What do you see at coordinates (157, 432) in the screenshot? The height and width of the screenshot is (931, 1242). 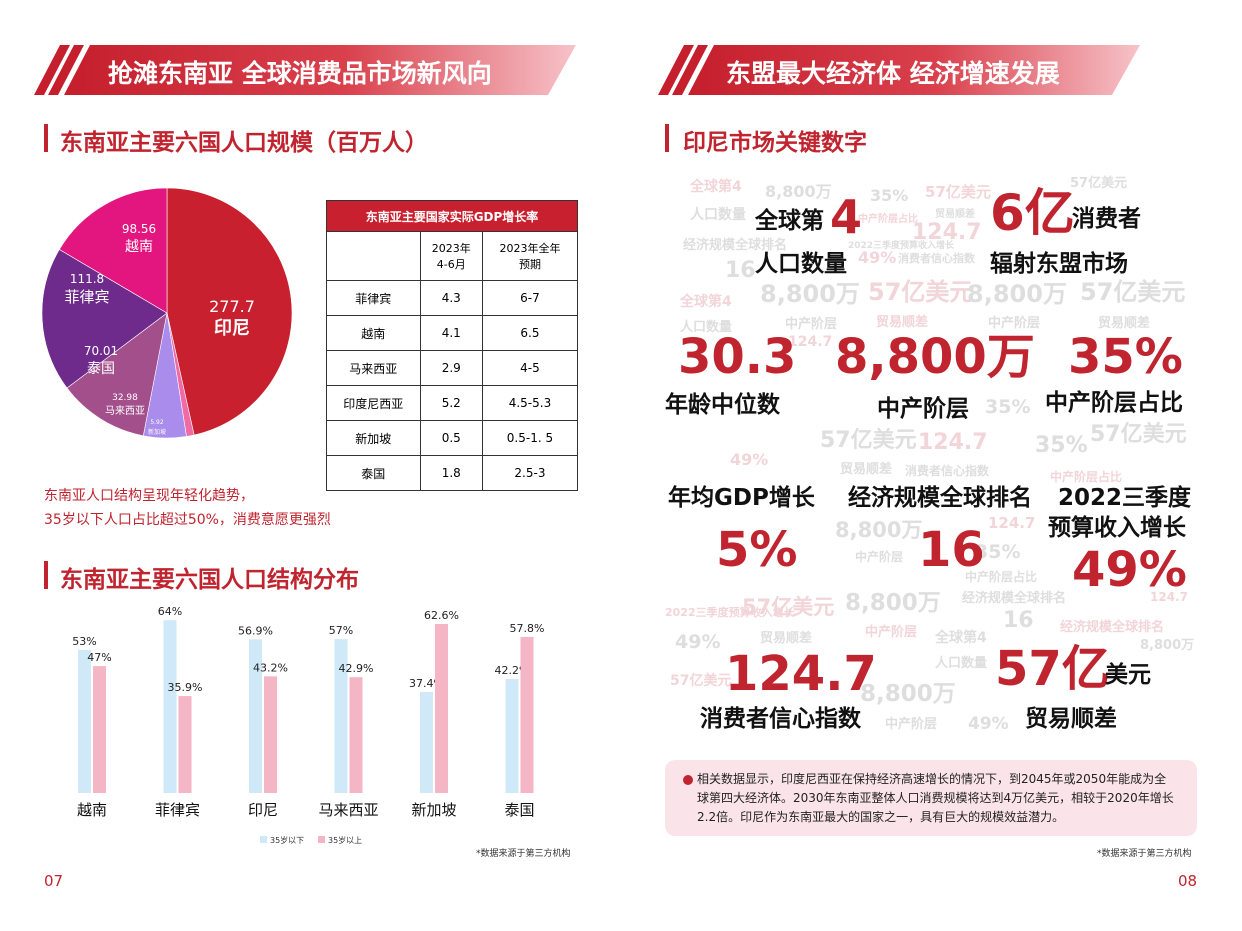 I see `pie-category-label: 新加坡` at bounding box center [157, 432].